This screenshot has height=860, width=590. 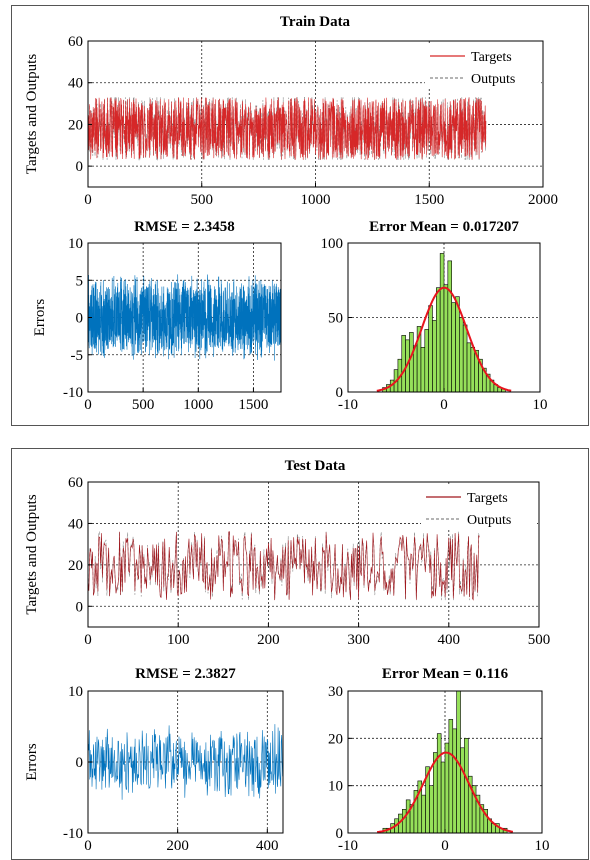 I want to click on y-tick-label: -5, so click(x=77, y=356).